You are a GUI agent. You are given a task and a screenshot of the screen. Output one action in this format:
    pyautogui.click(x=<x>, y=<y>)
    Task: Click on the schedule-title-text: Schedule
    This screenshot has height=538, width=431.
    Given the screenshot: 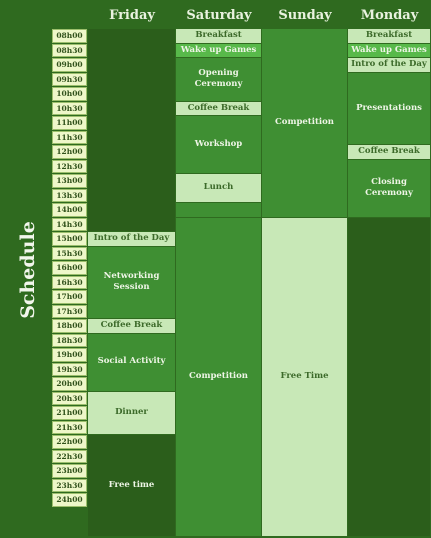 What is the action you would take?
    pyautogui.click(x=28, y=270)
    